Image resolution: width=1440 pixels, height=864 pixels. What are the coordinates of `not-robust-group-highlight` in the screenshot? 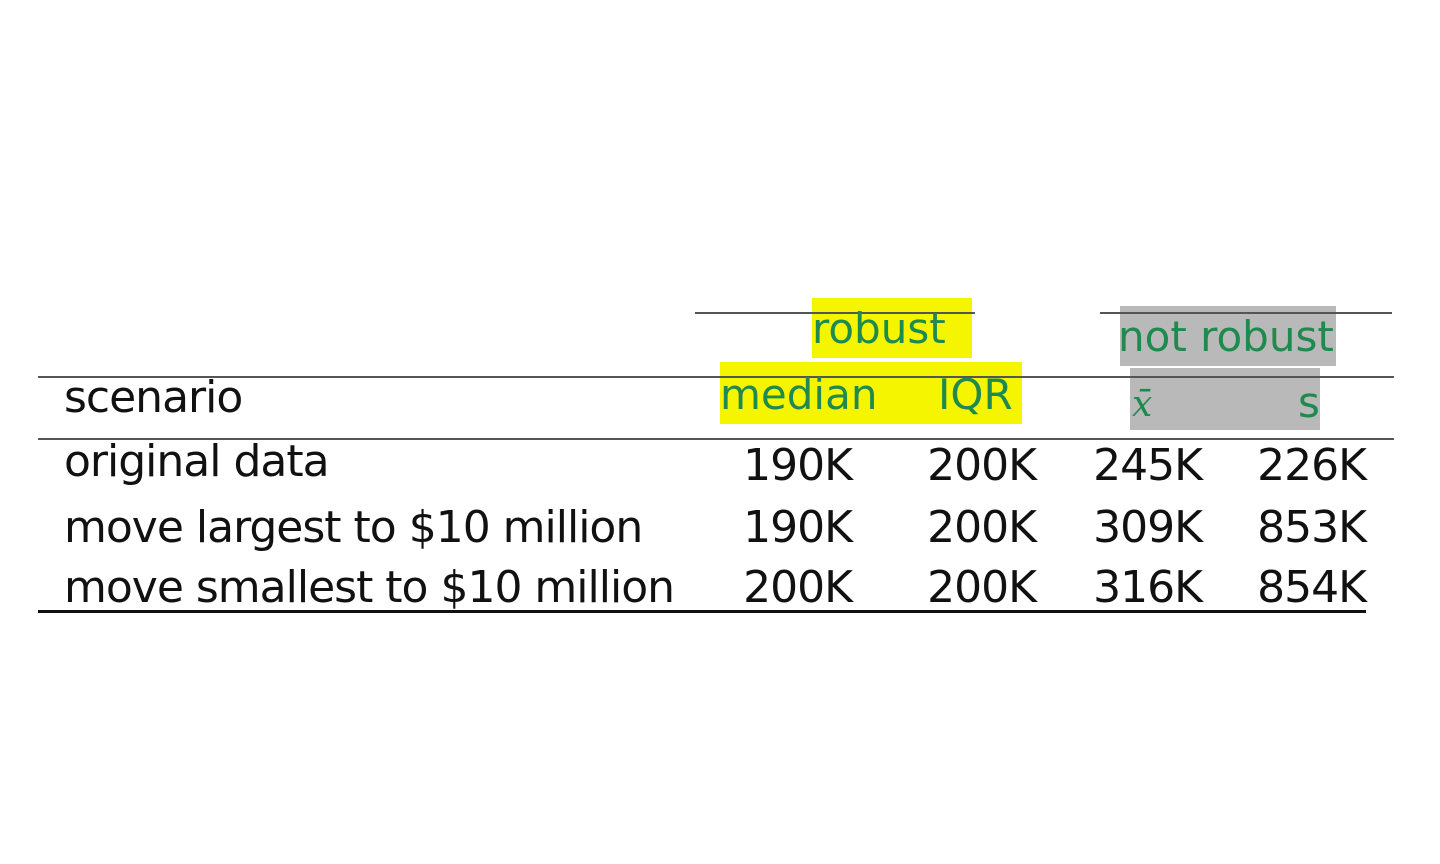 It's located at (1228, 336).